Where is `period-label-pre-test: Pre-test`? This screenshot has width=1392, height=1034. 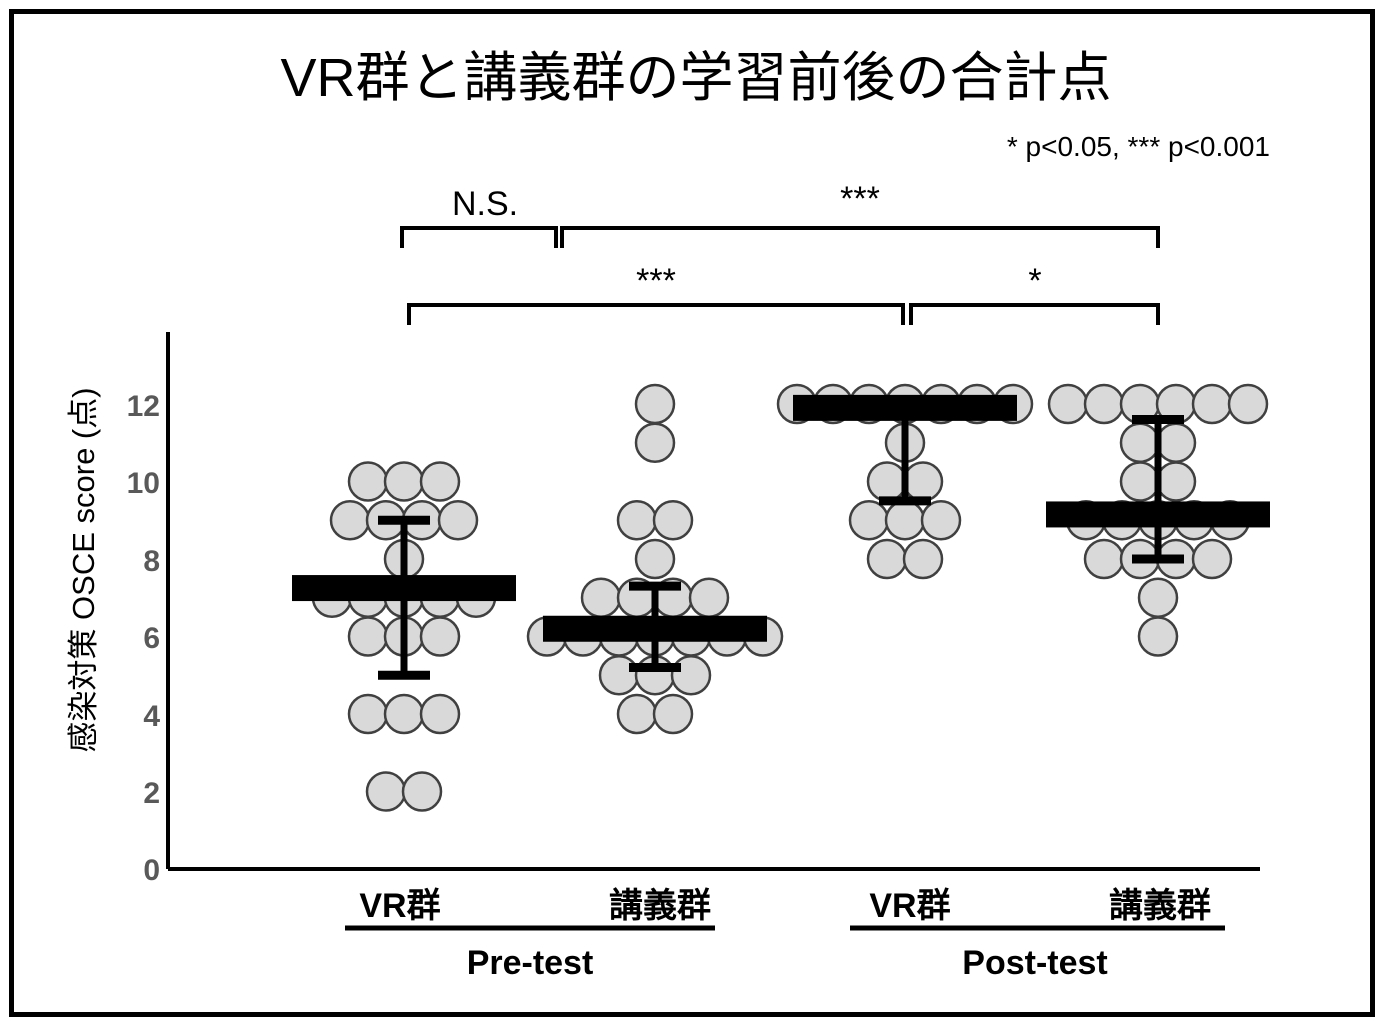 period-label-pre-test: Pre-test is located at coordinates (530, 963).